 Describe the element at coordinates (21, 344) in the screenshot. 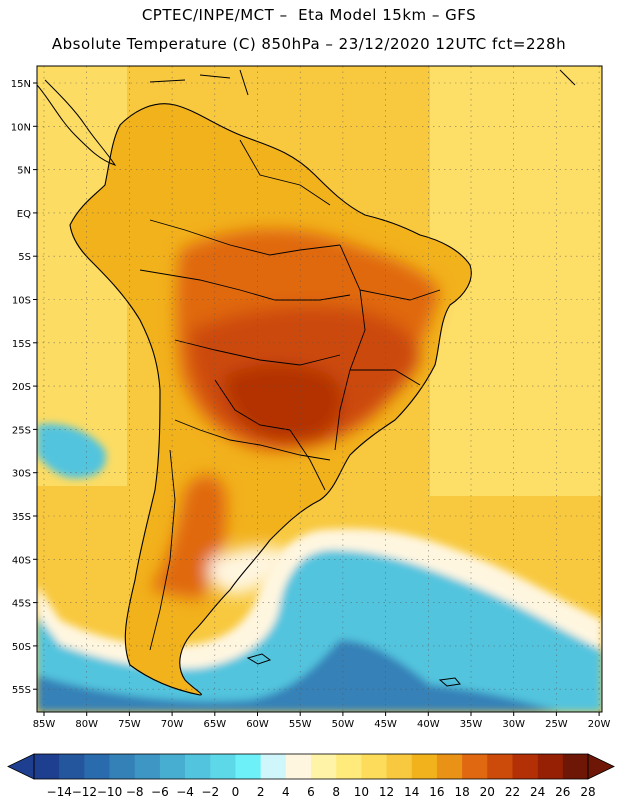

I see `lat-tick-label: 15S` at that location.